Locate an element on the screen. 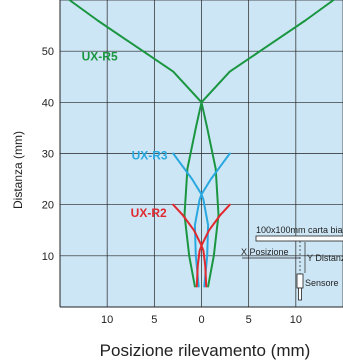 This screenshot has width=343, height=361. y-tick-label: 40 is located at coordinates (48, 103).